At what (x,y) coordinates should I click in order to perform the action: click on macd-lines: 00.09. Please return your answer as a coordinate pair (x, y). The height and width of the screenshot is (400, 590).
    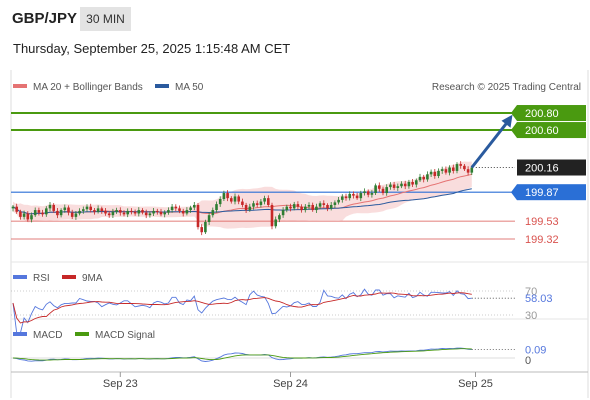
    Looking at the image, I should click on (278, 356).